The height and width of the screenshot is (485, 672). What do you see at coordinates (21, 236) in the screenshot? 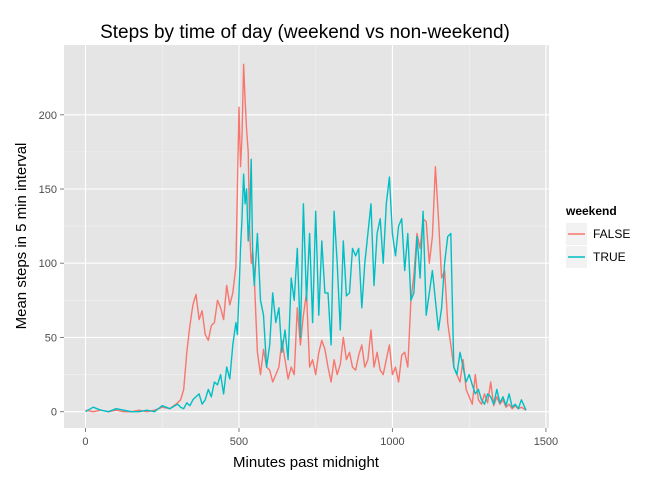
I see `y-axis-title: Mean steps in 5 min interval` at bounding box center [21, 236].